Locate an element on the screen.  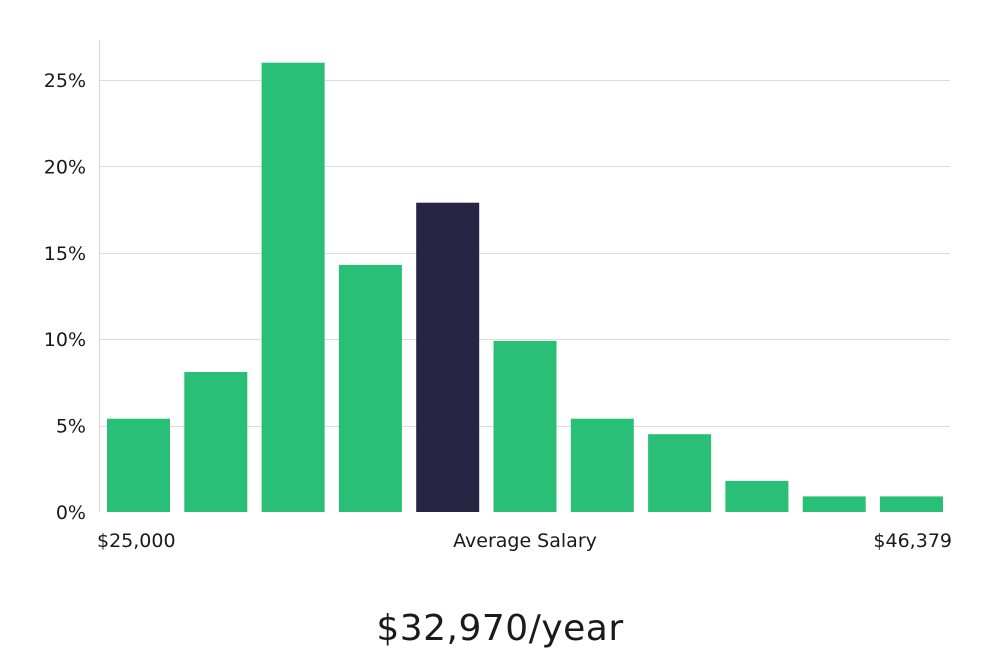
y-tick-labels: 0% 5% 10% 15% 20% 25% is located at coordinates (65, 297).